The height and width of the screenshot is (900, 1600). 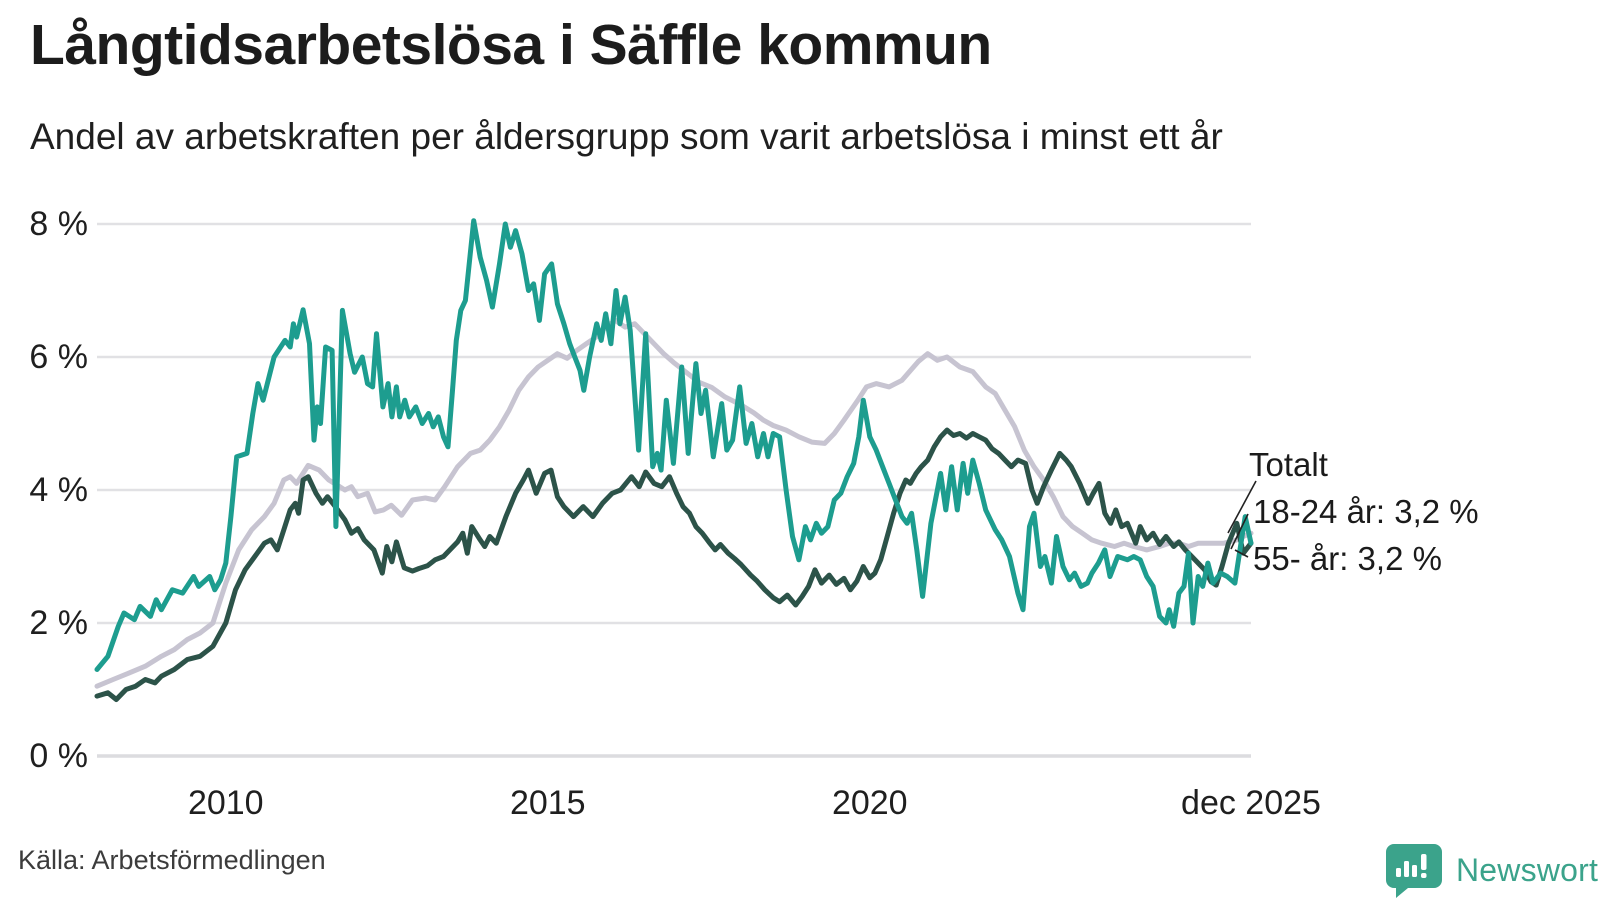 I want to click on annotation-connectors, so click(x=1242, y=519).